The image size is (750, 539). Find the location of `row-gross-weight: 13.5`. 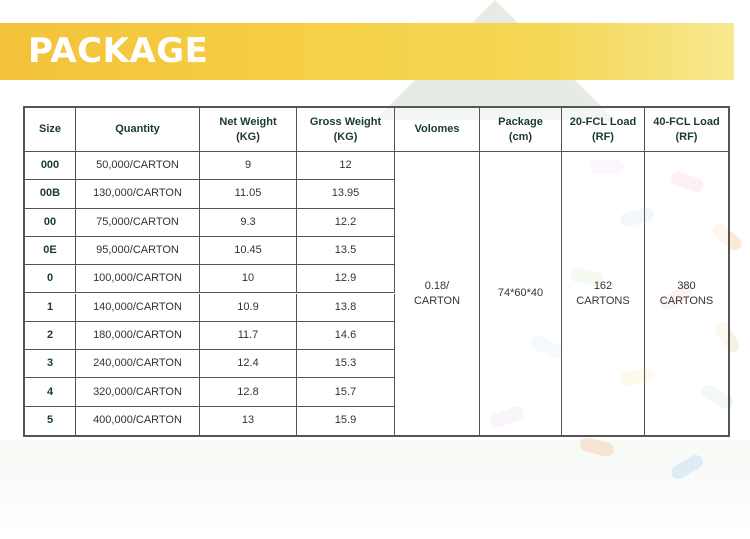

row-gross-weight: 13.5 is located at coordinates (346, 251).